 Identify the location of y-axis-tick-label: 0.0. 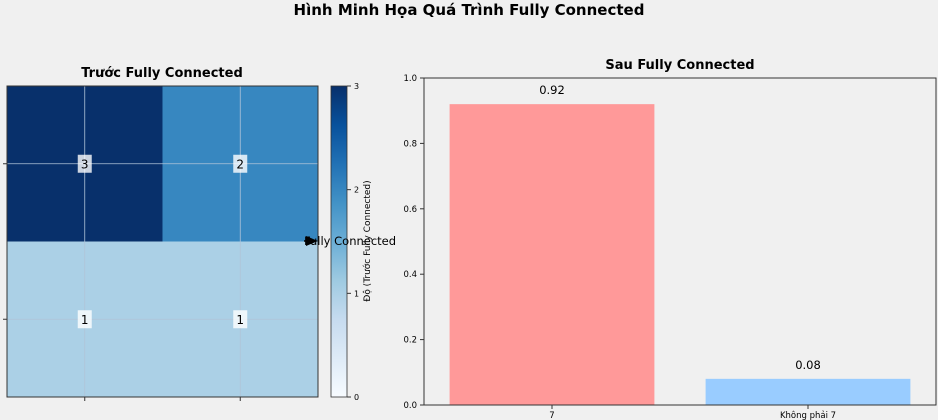
(410, 406).